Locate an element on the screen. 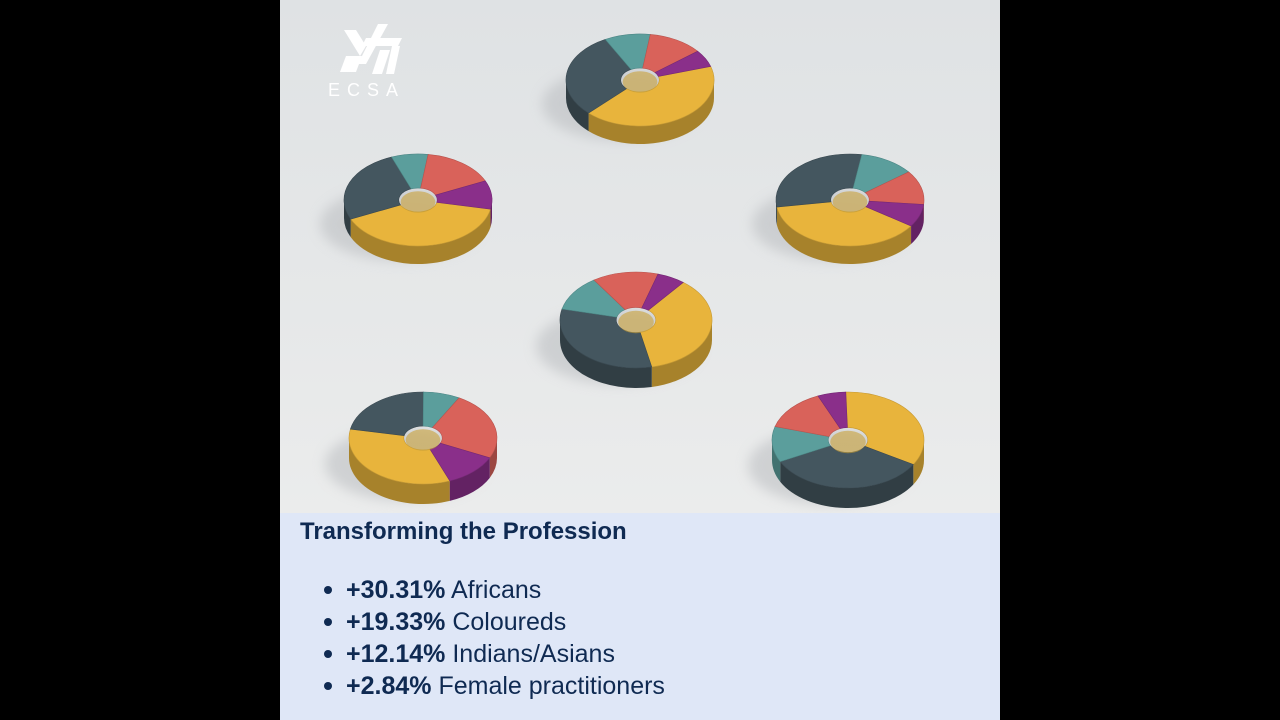  stat-item: +12.14% Indians/Asians is located at coordinates (494, 654).